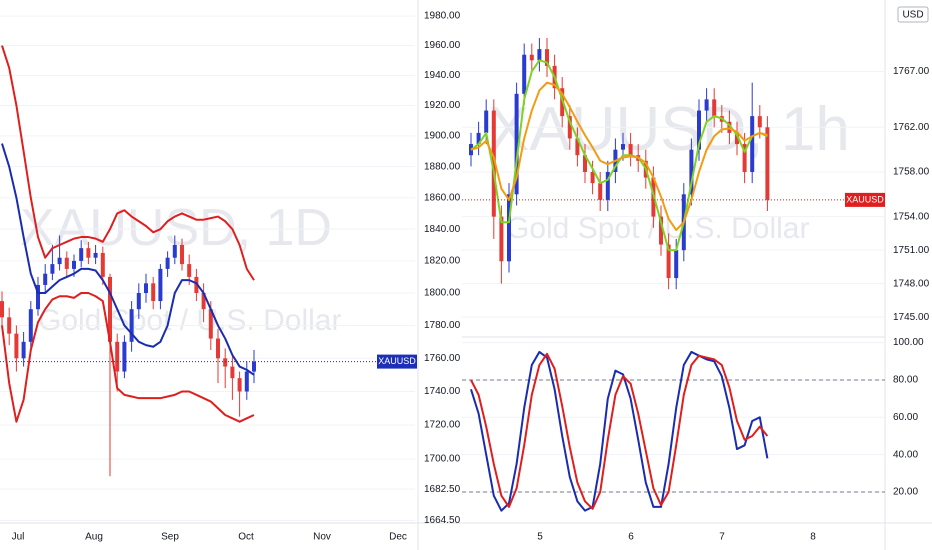 This screenshot has height=550, width=932. I want to click on y-tick-label: 1940.00, so click(442, 75).